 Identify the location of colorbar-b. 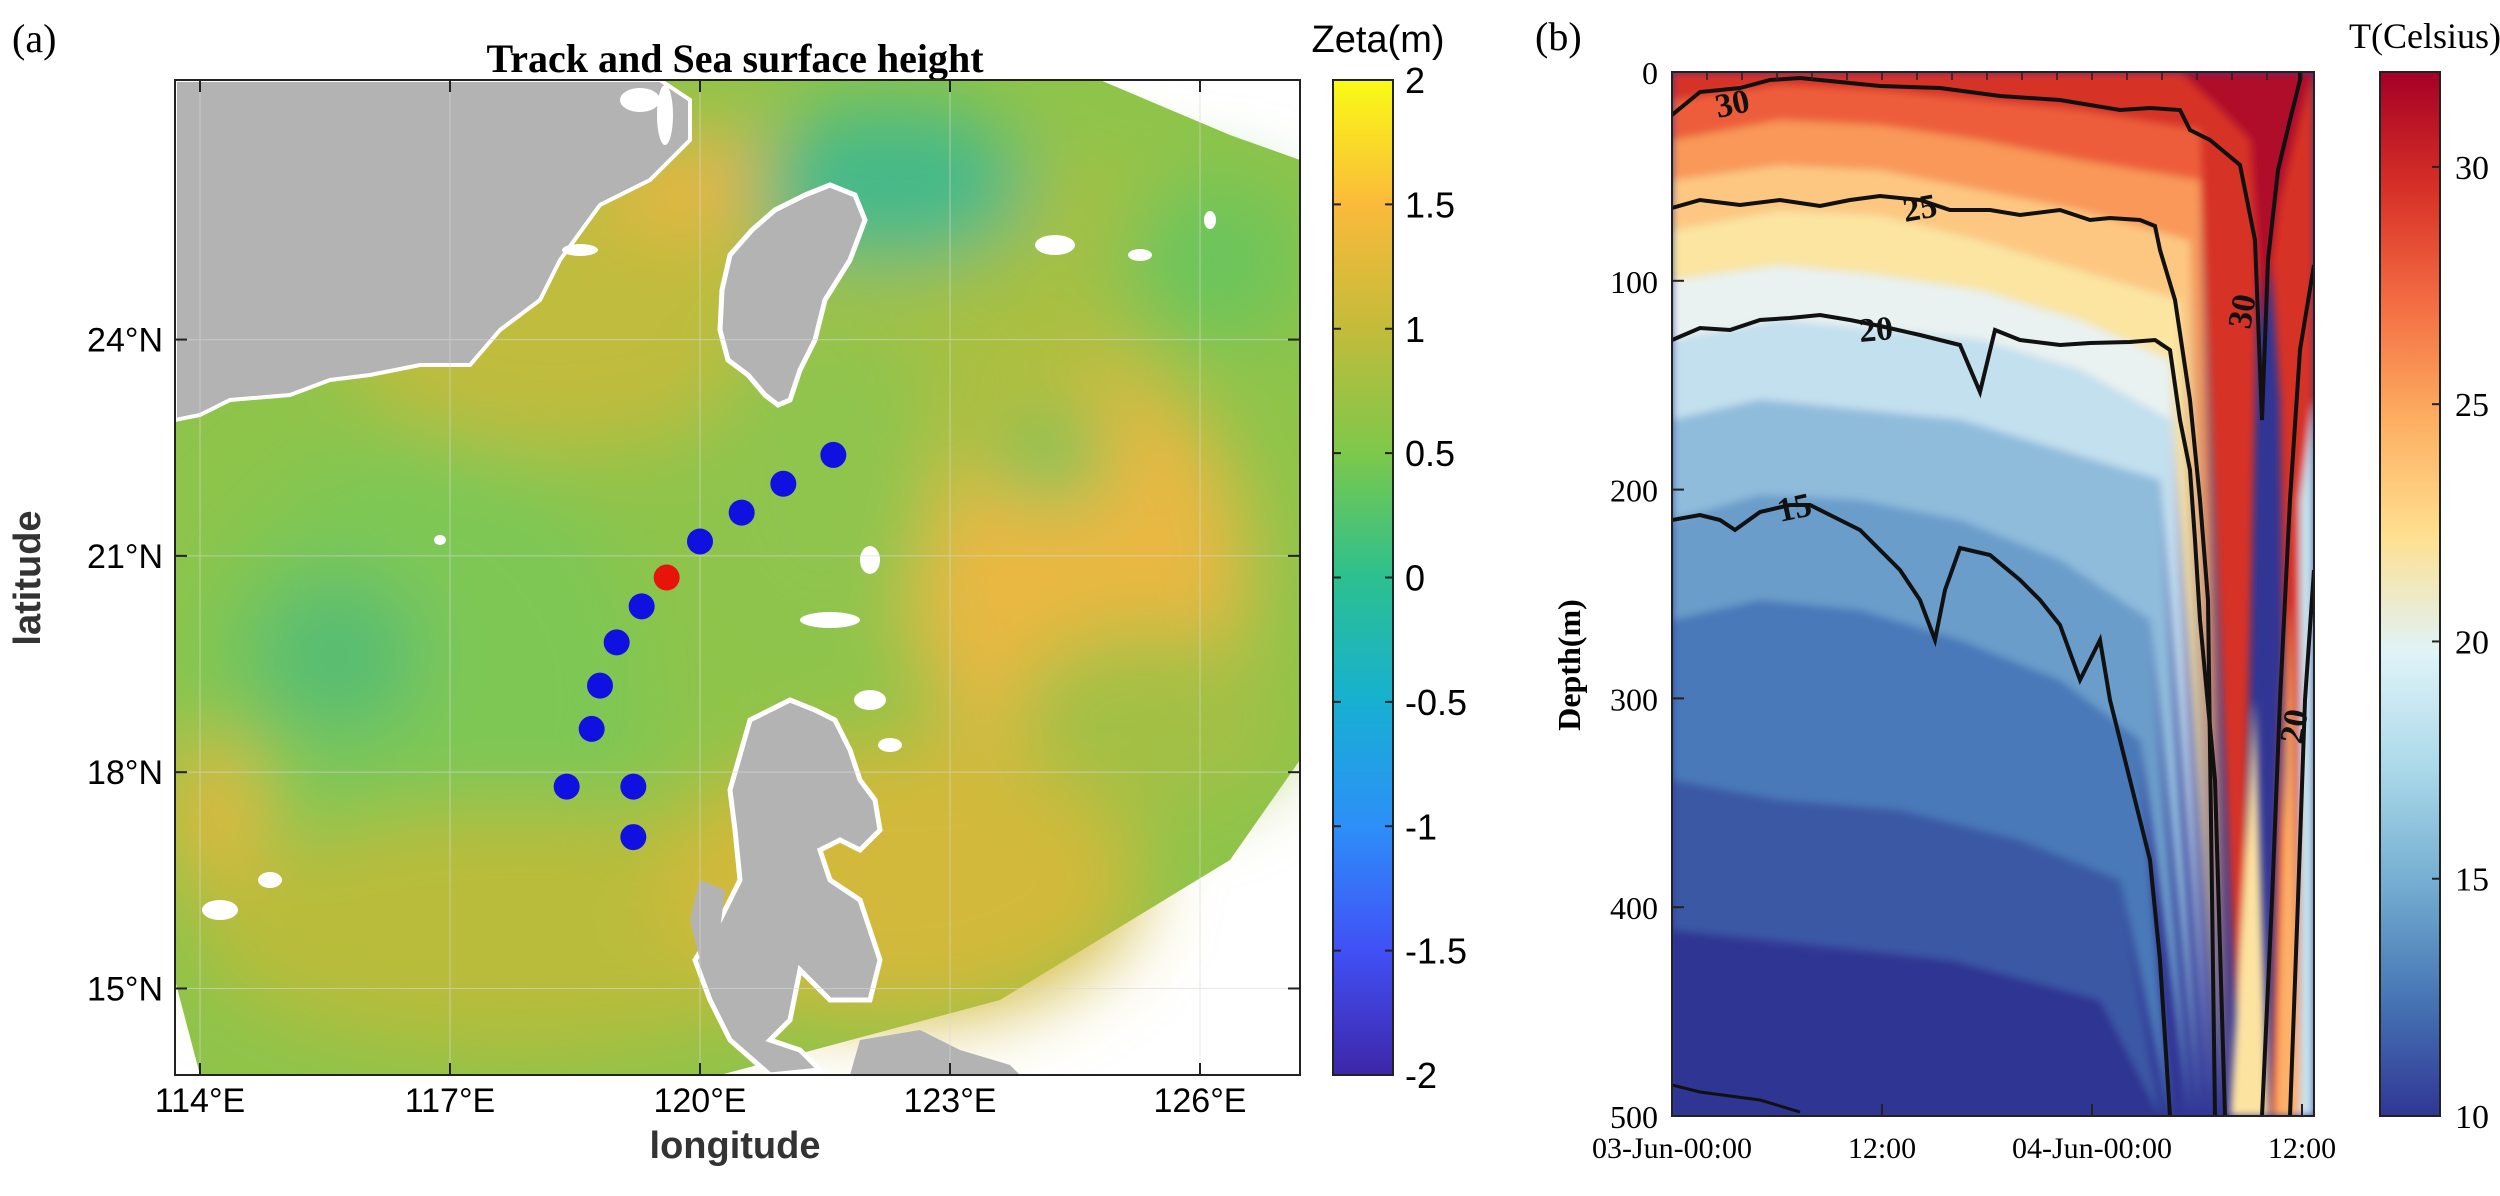
(2410, 594).